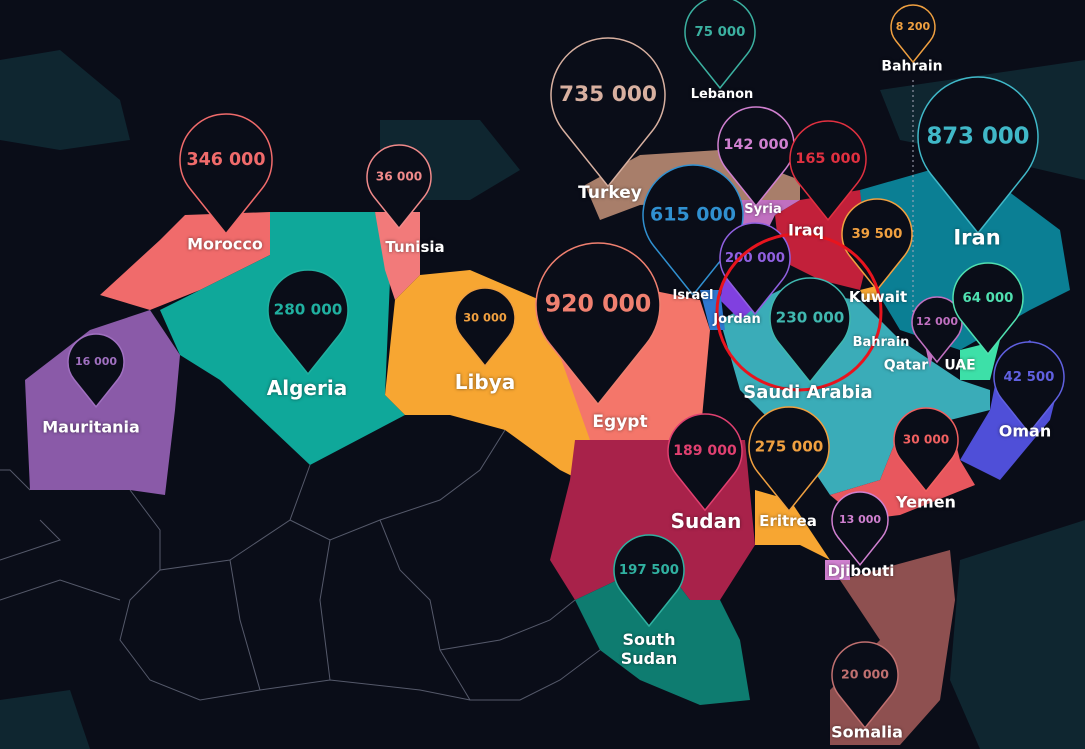  What do you see at coordinates (399, 177) in the screenshot?
I see `pin-value: 36 000` at bounding box center [399, 177].